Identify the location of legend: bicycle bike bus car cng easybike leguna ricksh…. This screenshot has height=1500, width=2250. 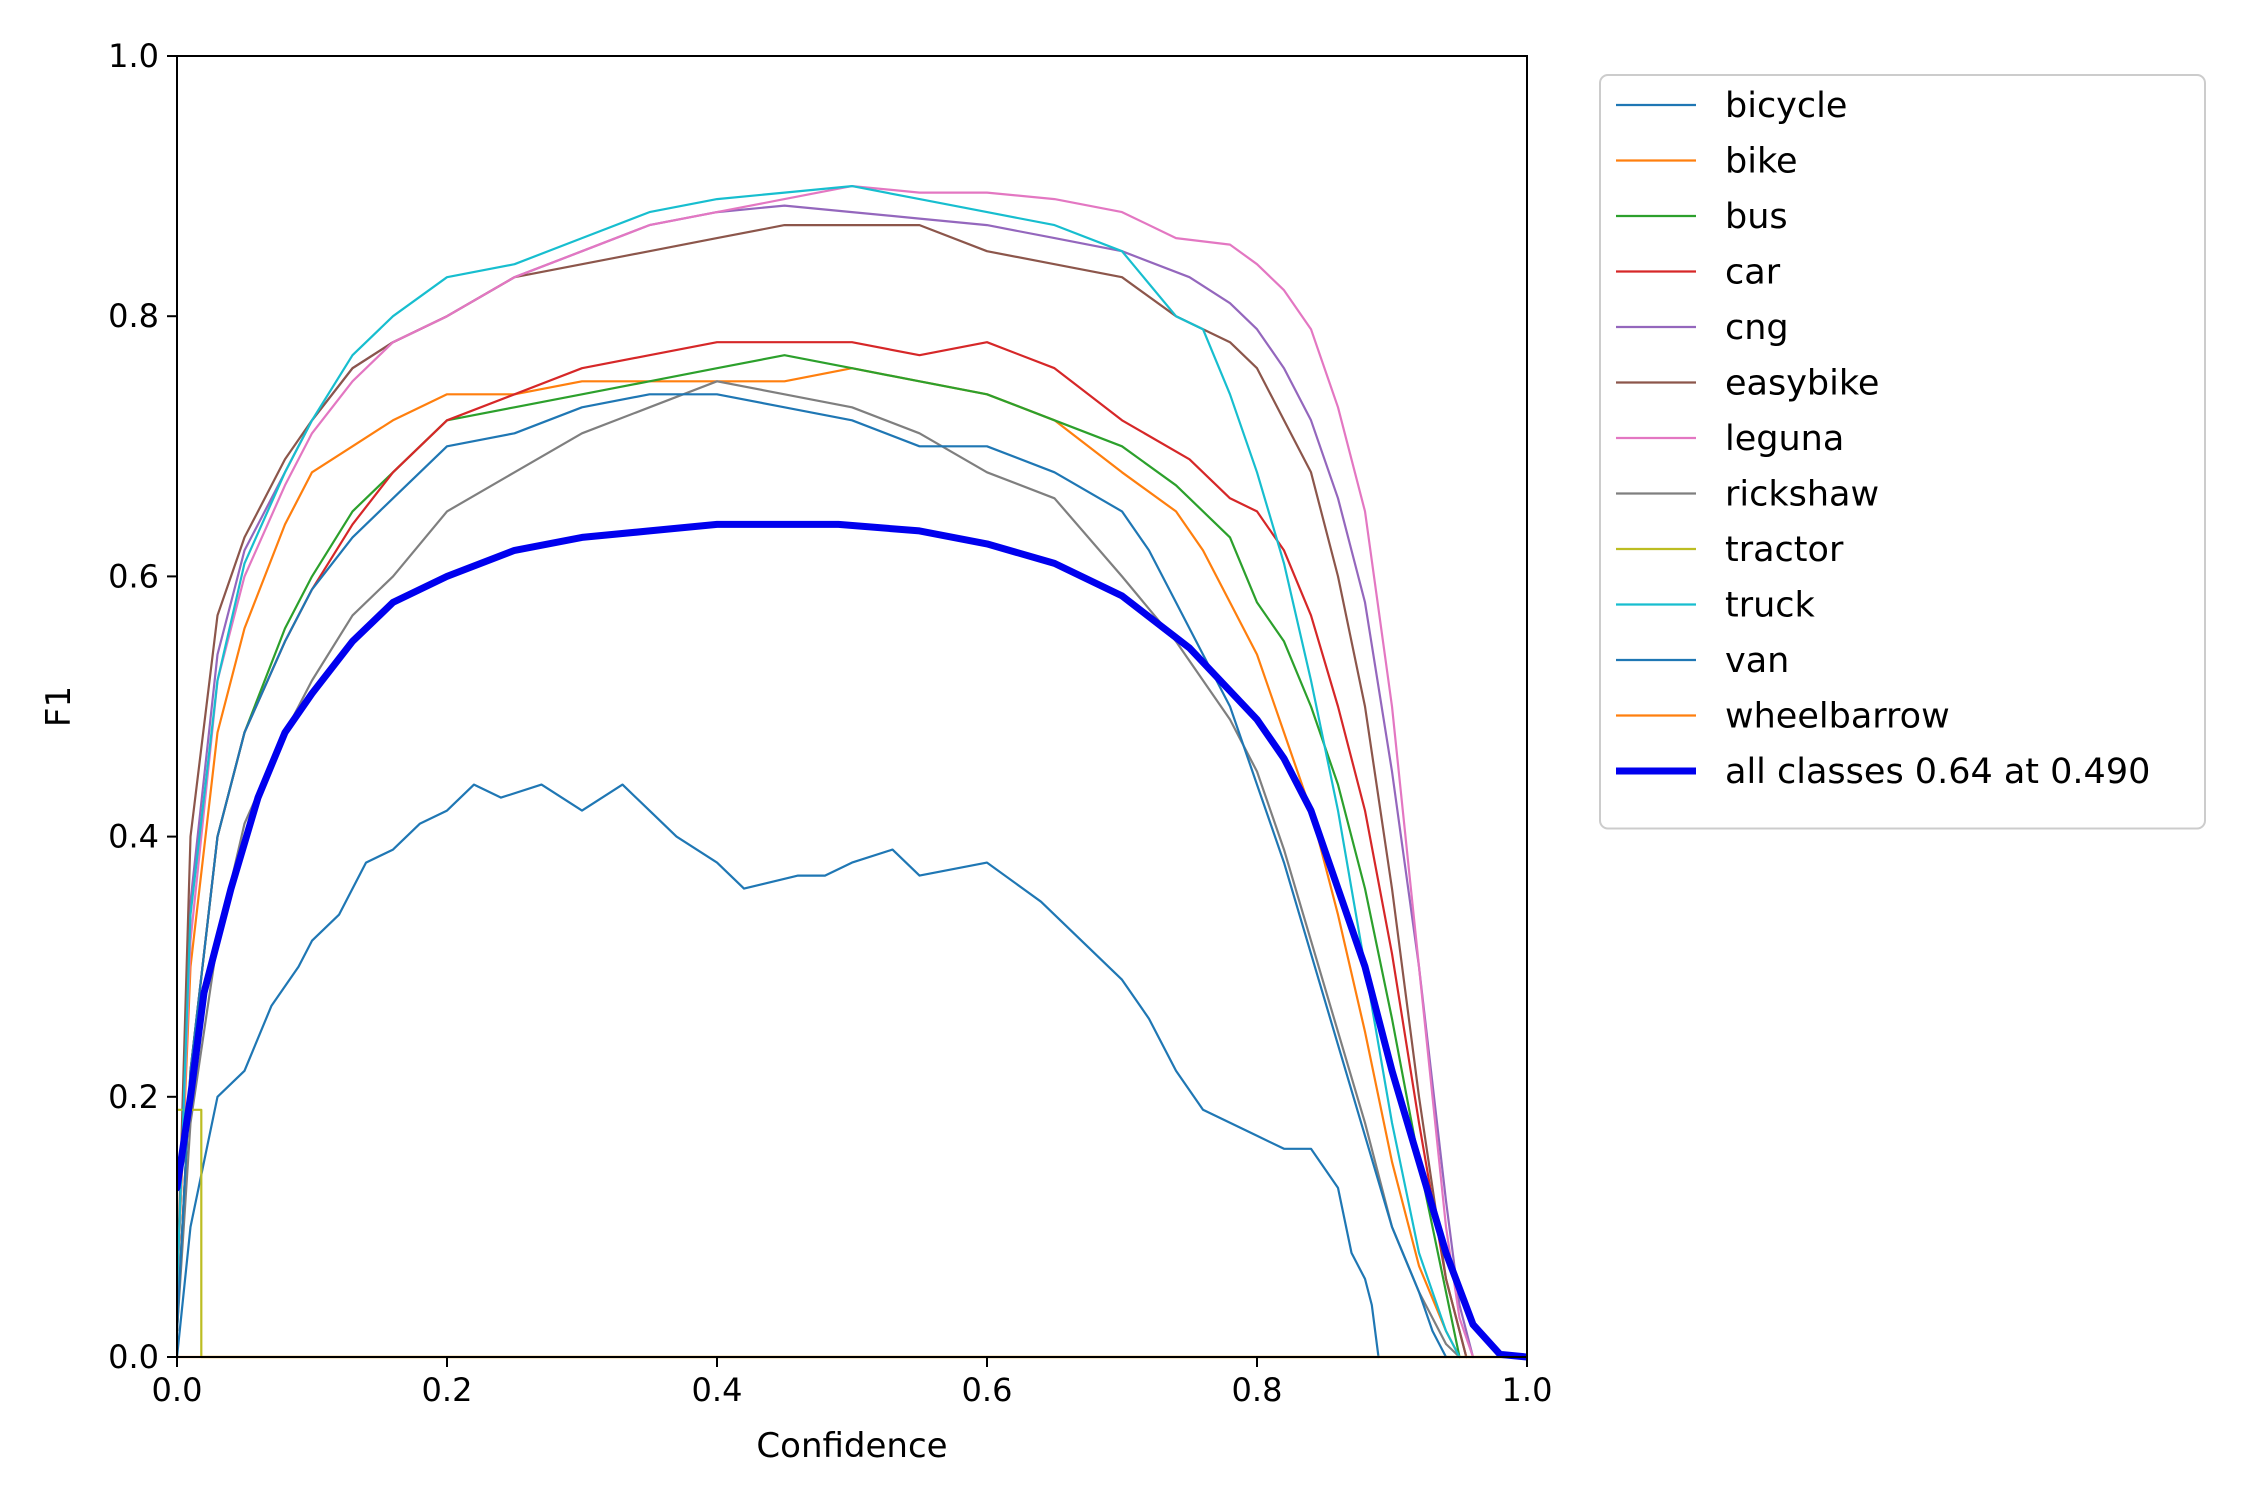
(1902, 452).